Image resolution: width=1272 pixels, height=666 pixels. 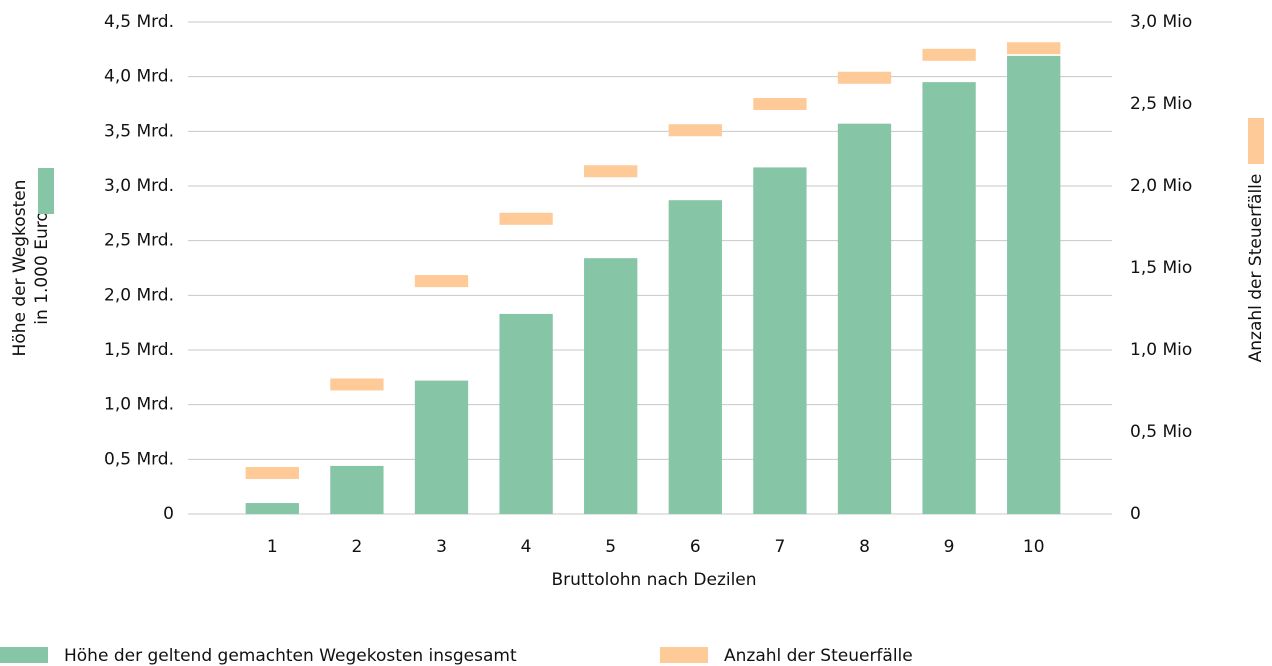 I want to click on y2-axis-title: Anzahl der Steuerfälle, so click(x=1256, y=268).